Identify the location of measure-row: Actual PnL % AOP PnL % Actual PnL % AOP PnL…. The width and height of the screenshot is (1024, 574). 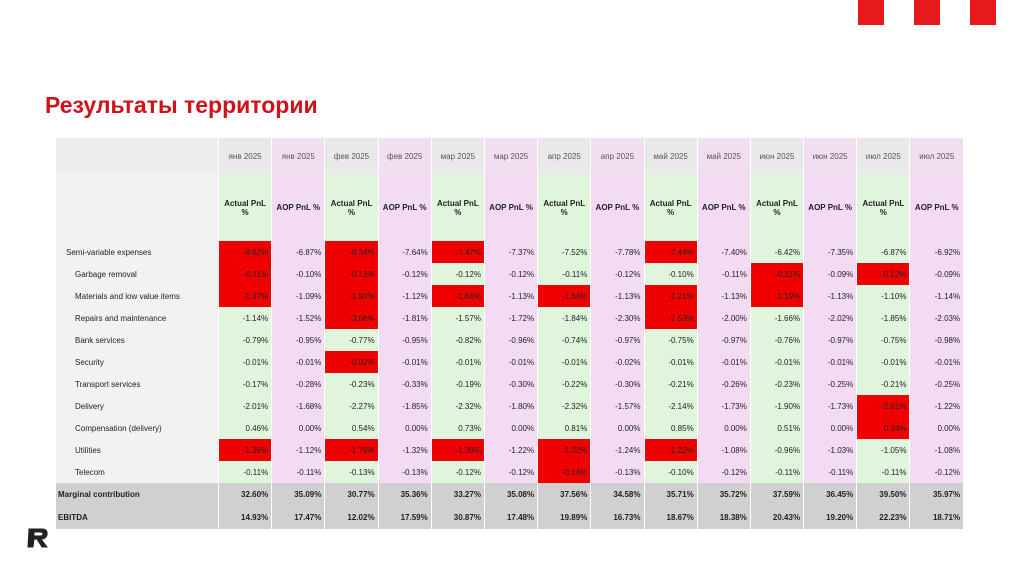
(509, 207).